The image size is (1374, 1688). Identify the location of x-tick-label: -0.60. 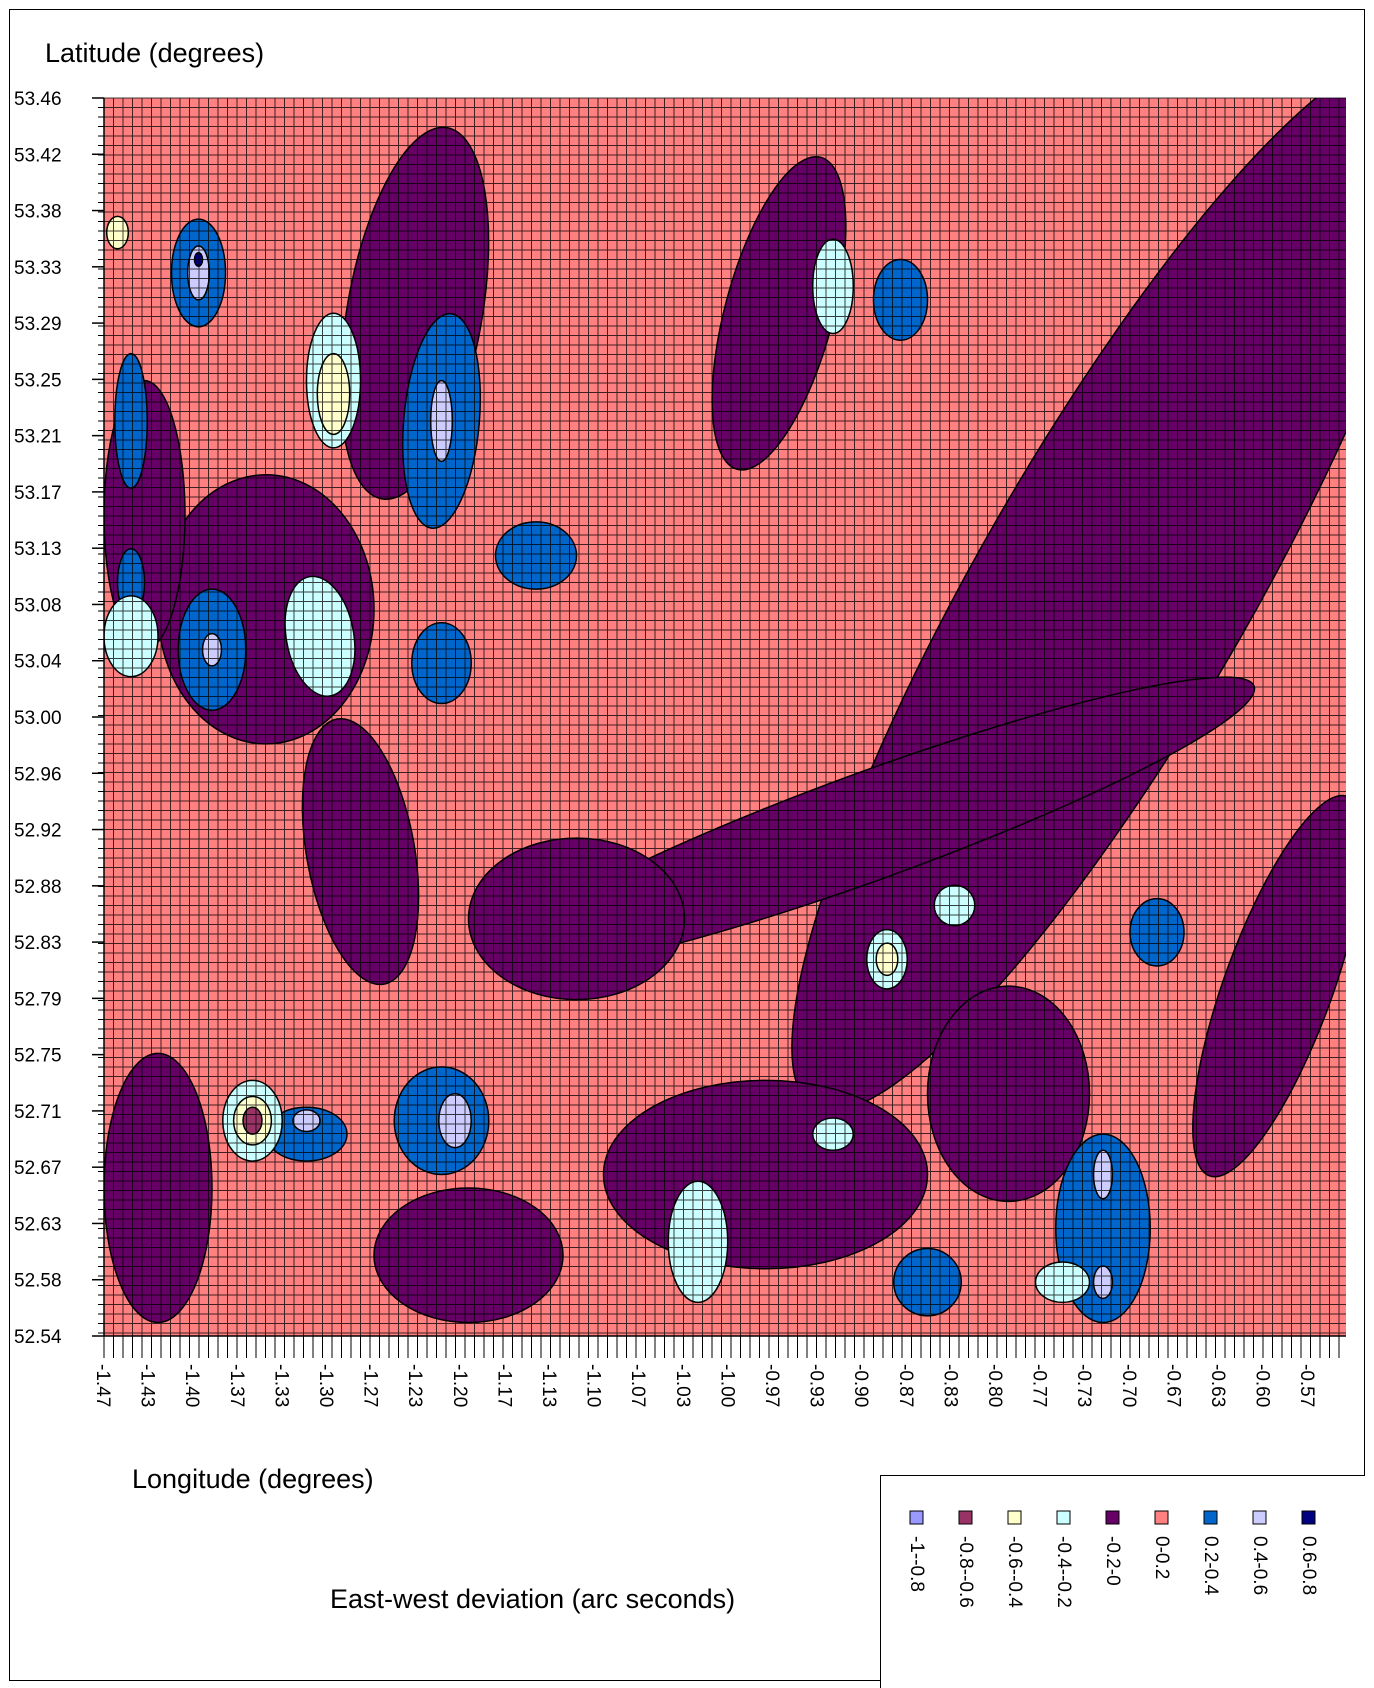
(1262, 1385).